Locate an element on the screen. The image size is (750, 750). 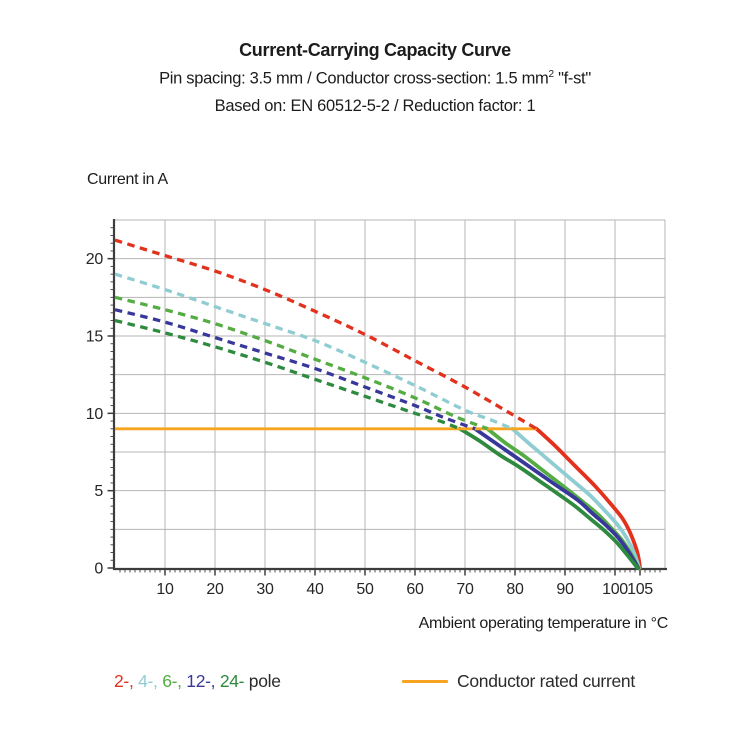
legend-pole-counts: 2-, 4-, 6-, 12-, 24- pole is located at coordinates (197, 681).